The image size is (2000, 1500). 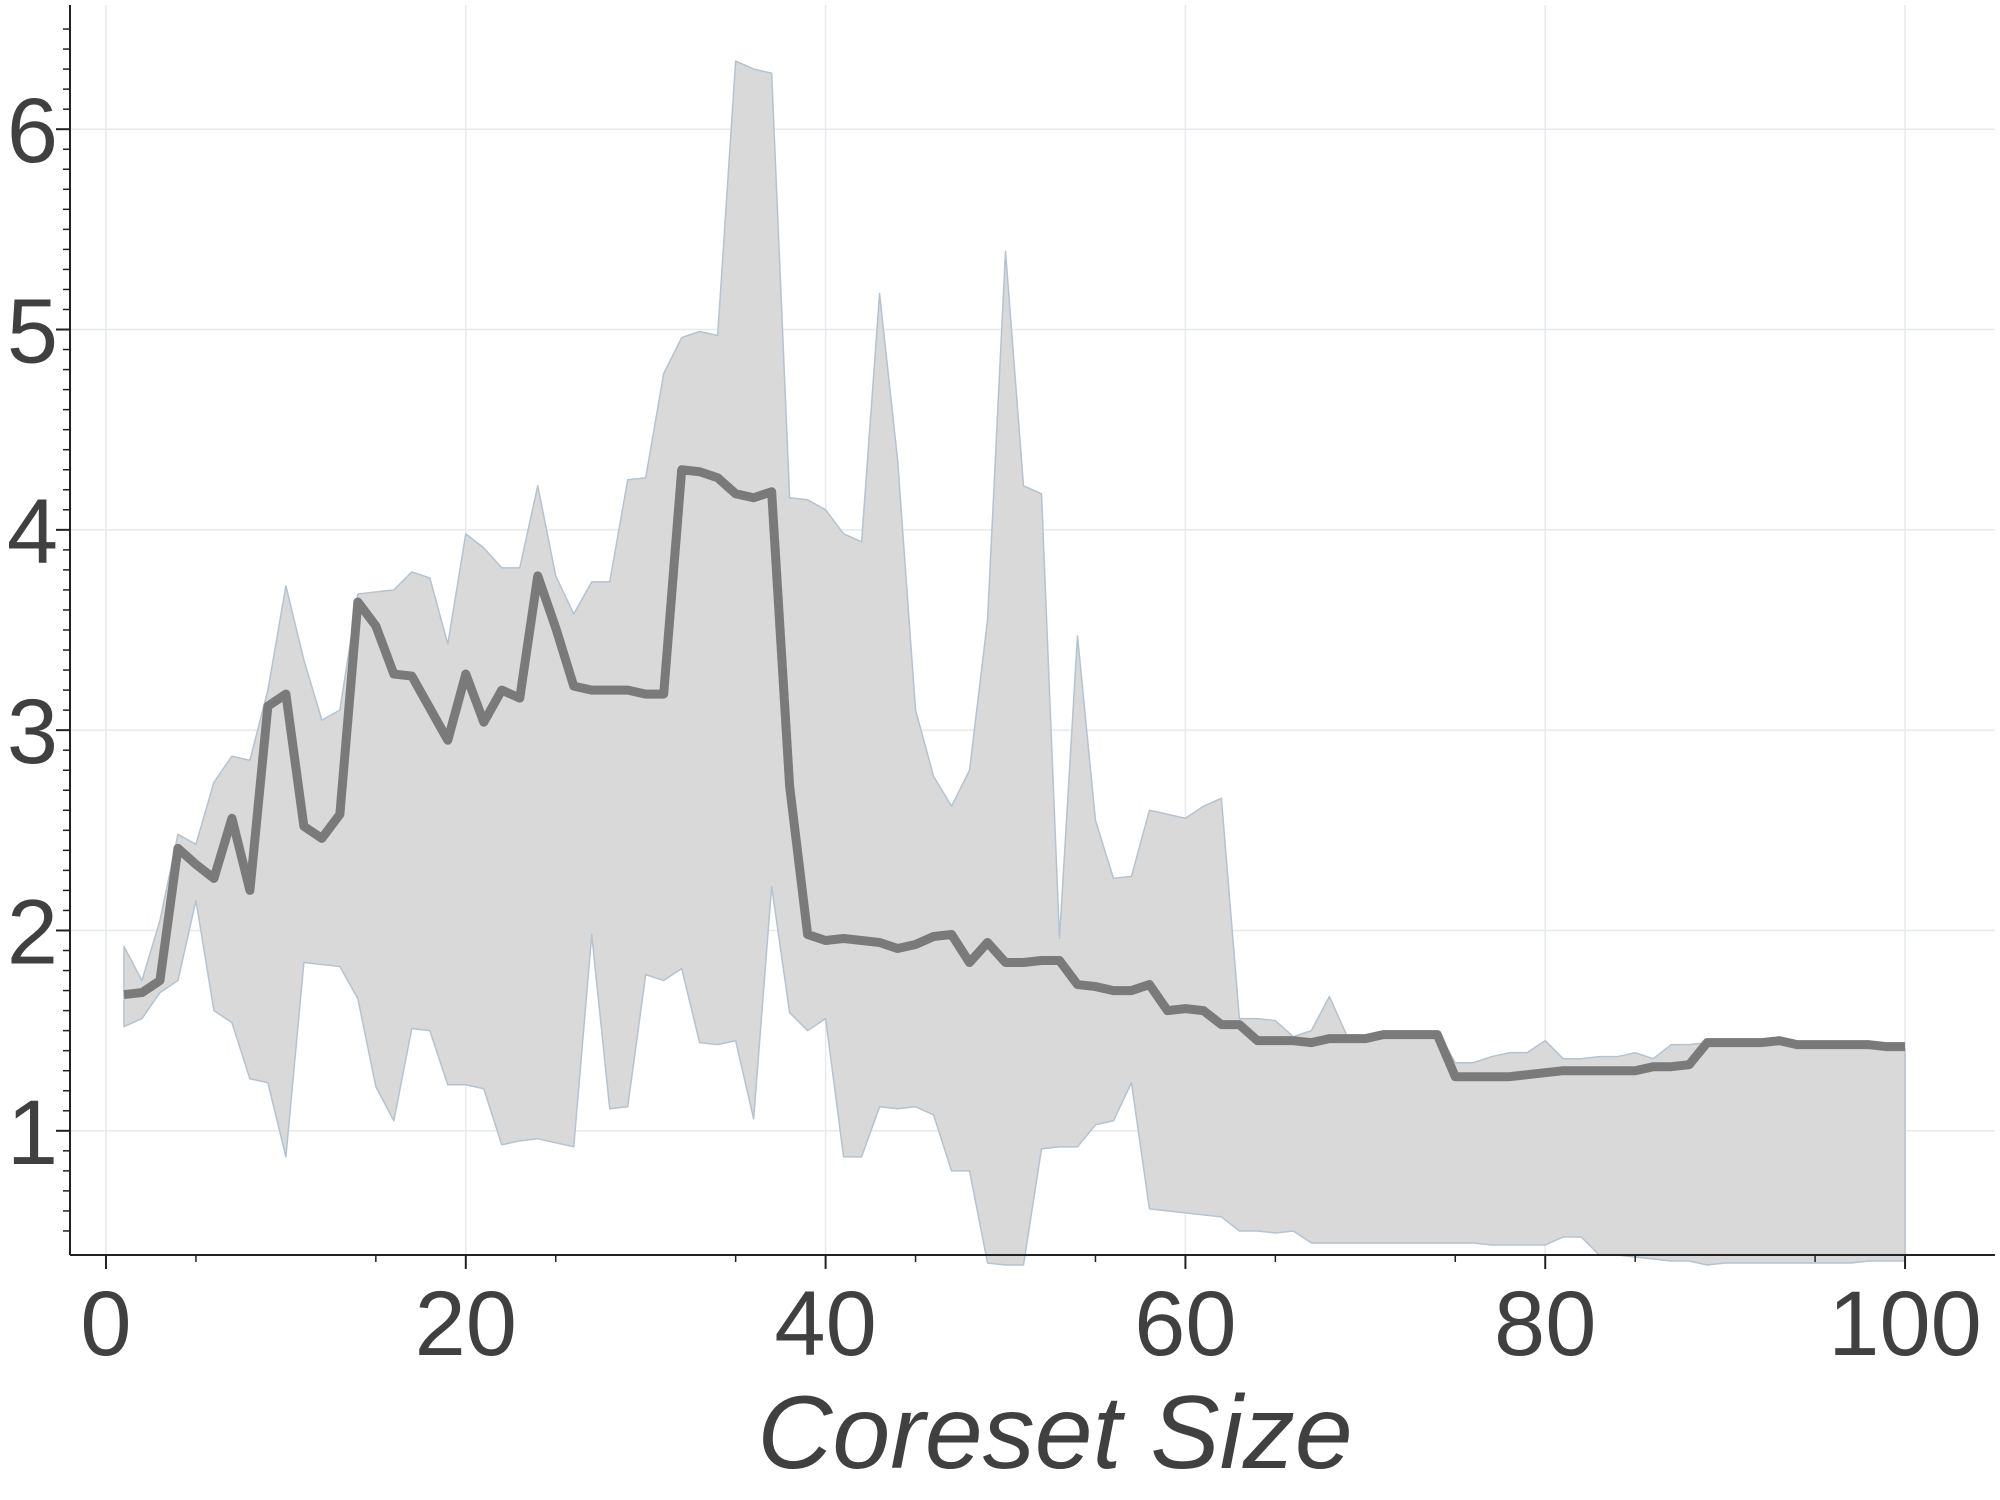 I want to click on x-tick-label: 0, so click(x=105, y=1324).